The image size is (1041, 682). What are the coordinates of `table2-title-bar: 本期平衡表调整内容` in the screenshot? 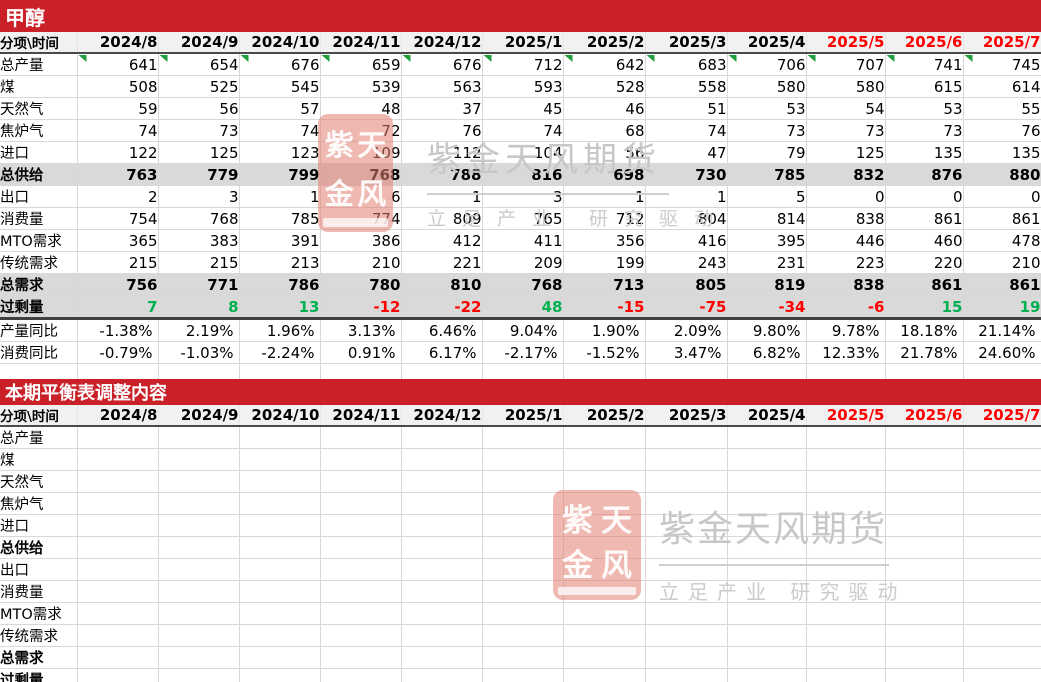 It's located at (520, 392).